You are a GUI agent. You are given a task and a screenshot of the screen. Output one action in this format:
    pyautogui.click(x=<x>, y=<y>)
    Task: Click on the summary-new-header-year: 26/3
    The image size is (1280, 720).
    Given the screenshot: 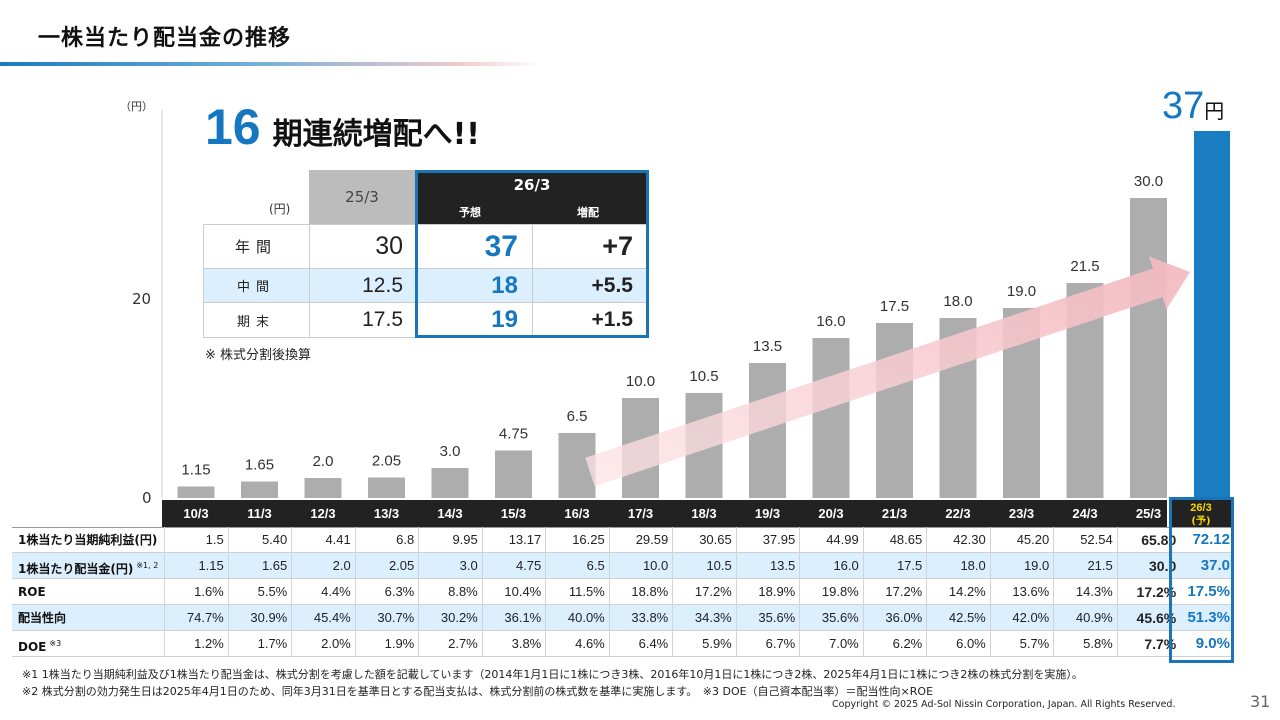 What is the action you would take?
    pyautogui.click(x=532, y=185)
    